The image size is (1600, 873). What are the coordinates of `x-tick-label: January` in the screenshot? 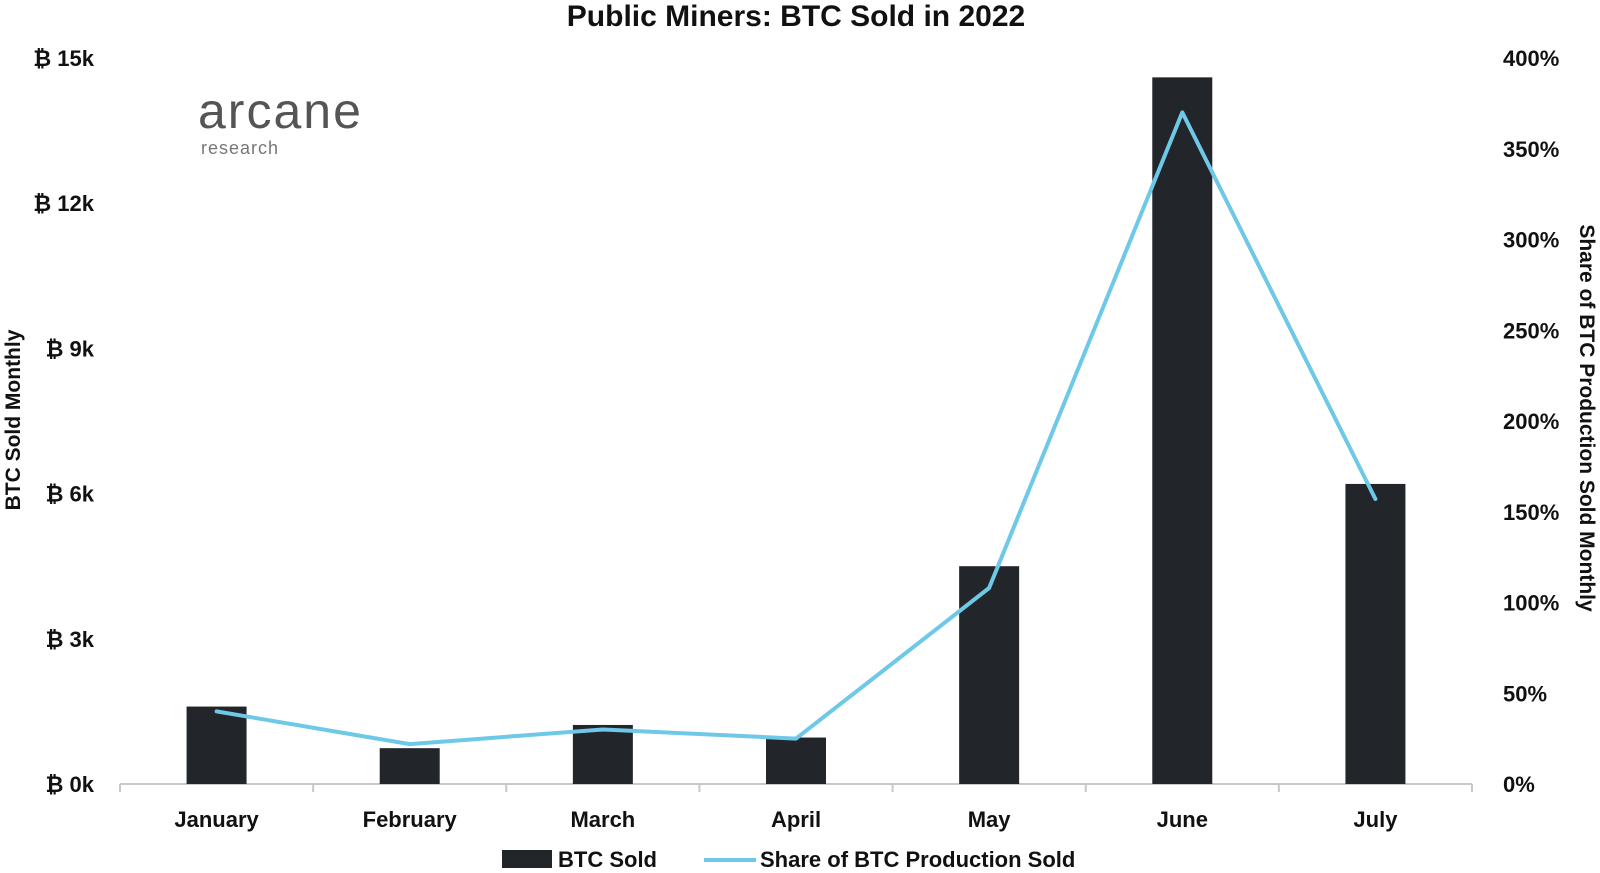 It's located at (216, 819).